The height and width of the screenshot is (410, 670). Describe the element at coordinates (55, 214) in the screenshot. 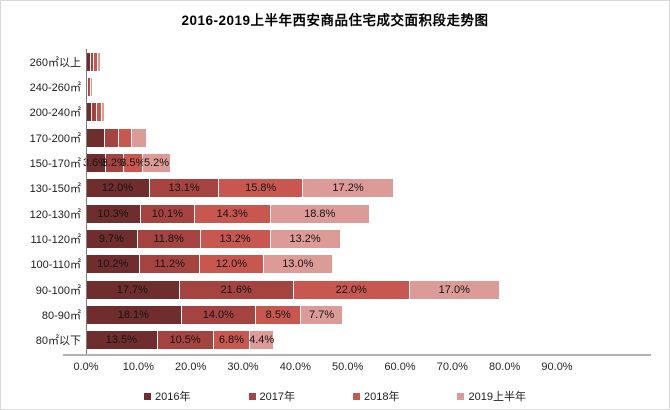

I see `category-label: 120-130㎡` at that location.